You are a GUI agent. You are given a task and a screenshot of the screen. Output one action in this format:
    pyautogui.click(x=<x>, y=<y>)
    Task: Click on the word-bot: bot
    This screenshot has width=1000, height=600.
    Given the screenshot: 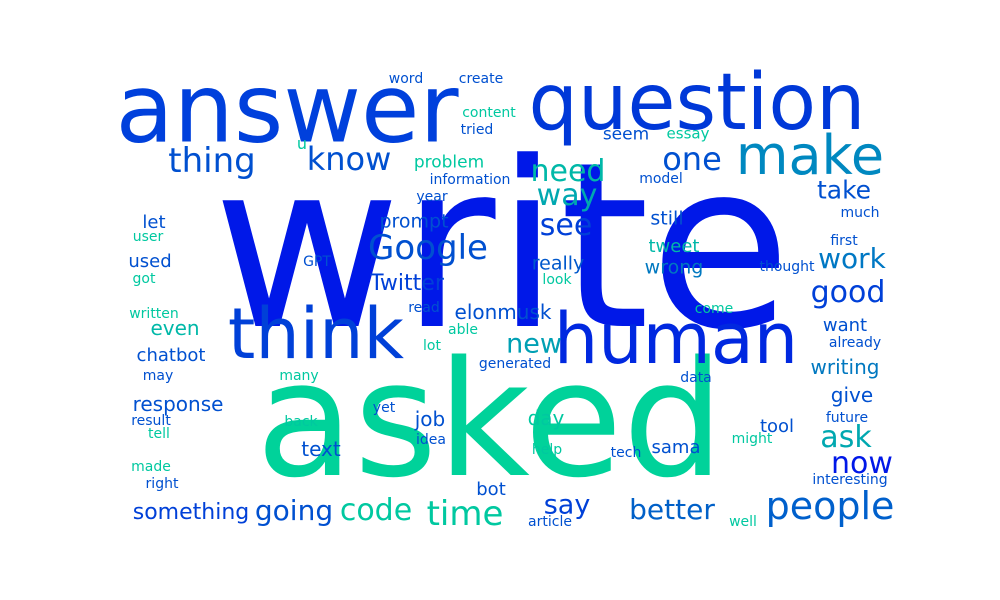 What is the action you would take?
    pyautogui.click(x=491, y=489)
    